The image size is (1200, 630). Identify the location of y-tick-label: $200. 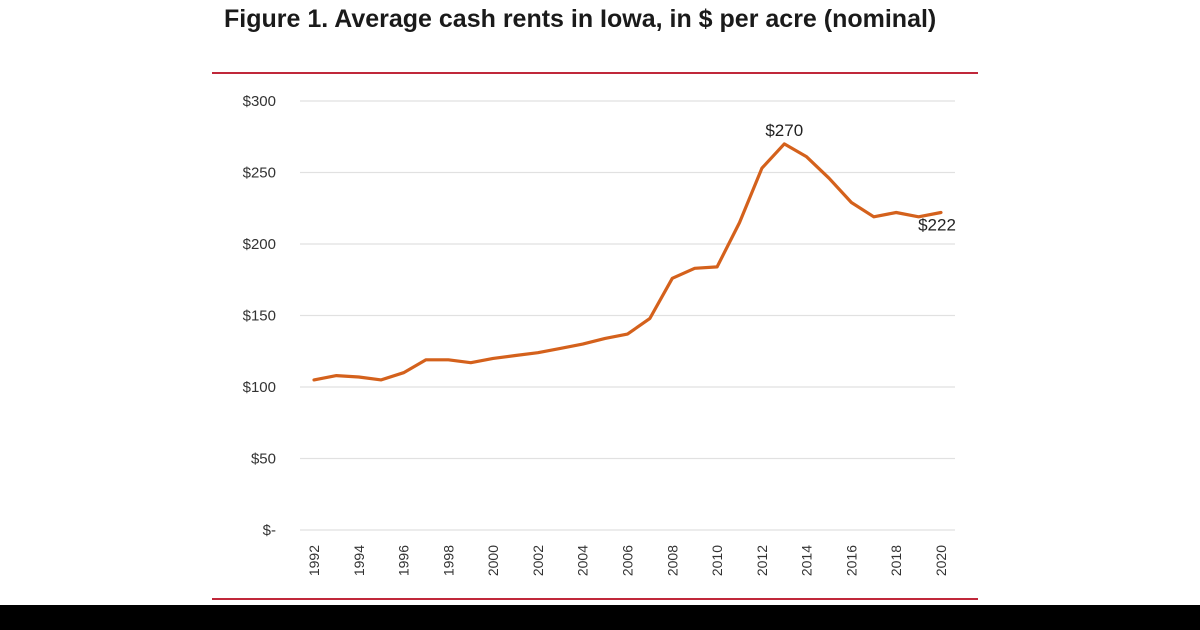
(259, 244).